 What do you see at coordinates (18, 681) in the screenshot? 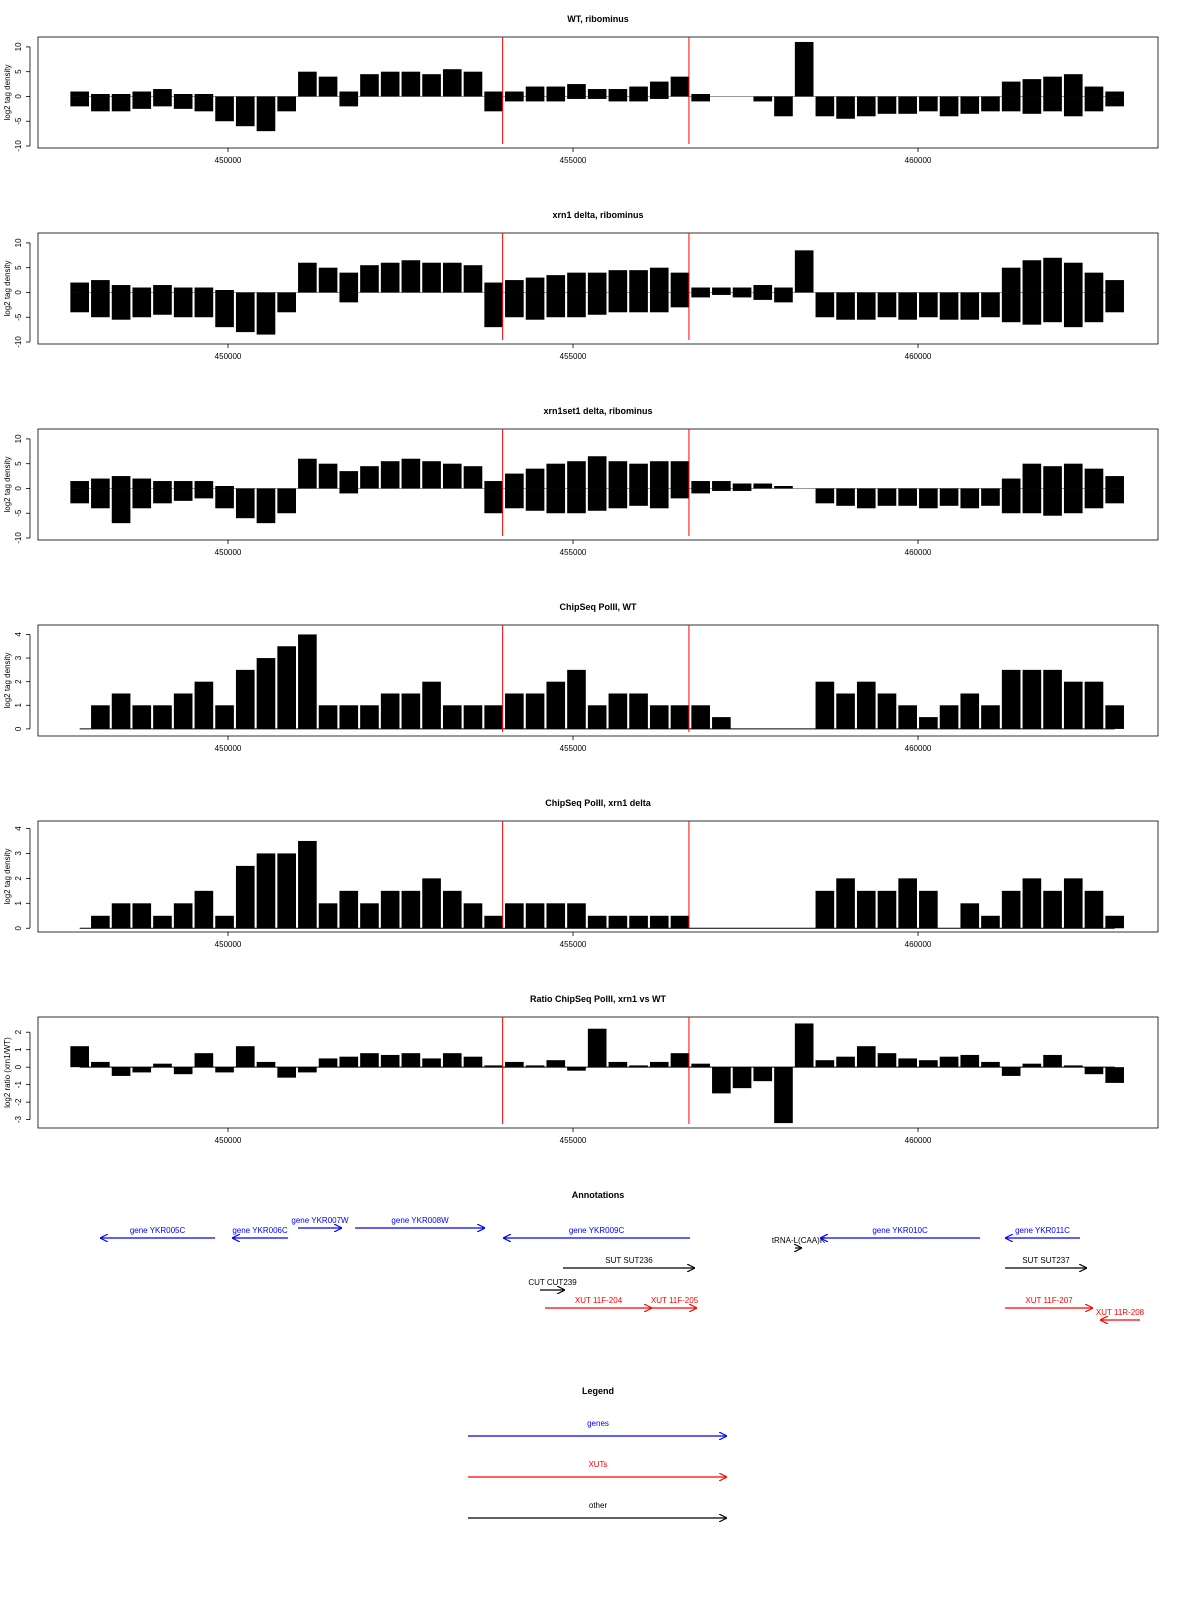
I see `y-tick-label: 2` at bounding box center [18, 681].